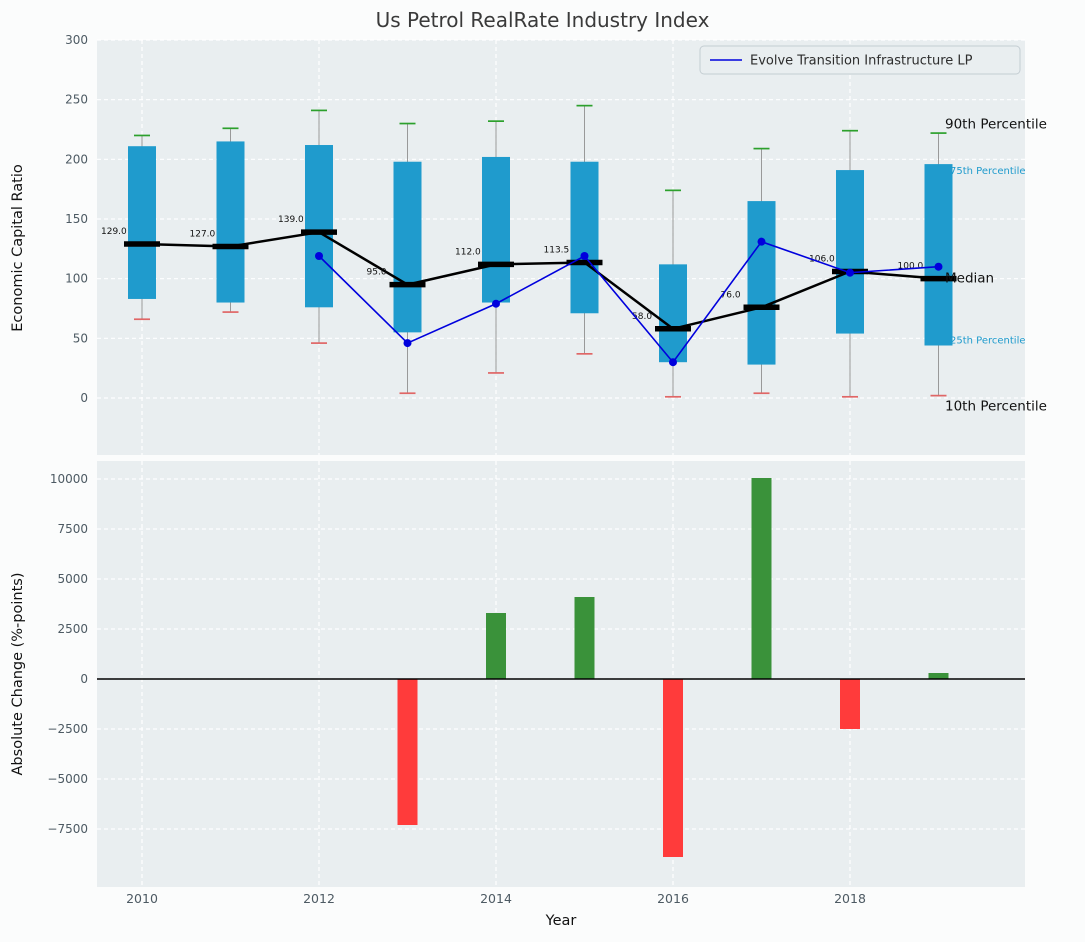 The image size is (1085, 942). I want to click on median-value-label-2013: 95.0, so click(377, 273).